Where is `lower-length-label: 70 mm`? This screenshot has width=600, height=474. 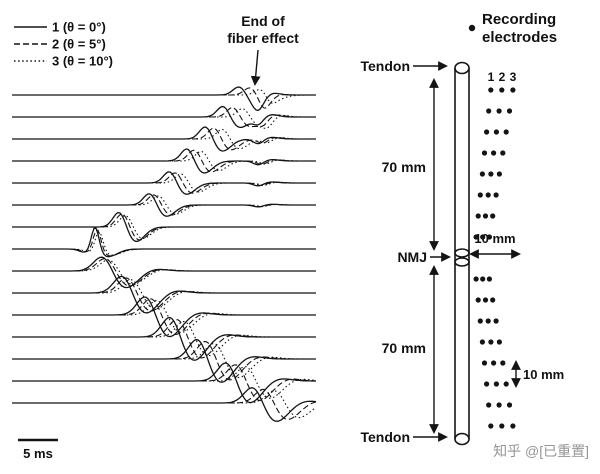 lower-length-label: 70 mm is located at coordinates (404, 348).